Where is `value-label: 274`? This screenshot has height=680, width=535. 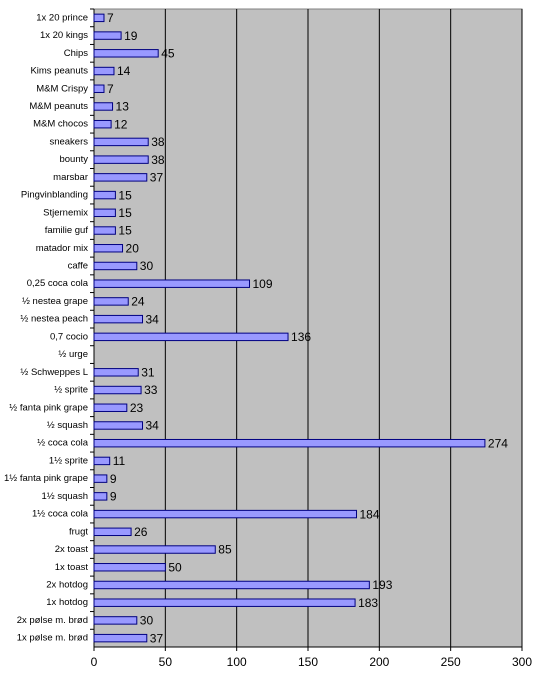 value-label: 274 is located at coordinates (498, 443).